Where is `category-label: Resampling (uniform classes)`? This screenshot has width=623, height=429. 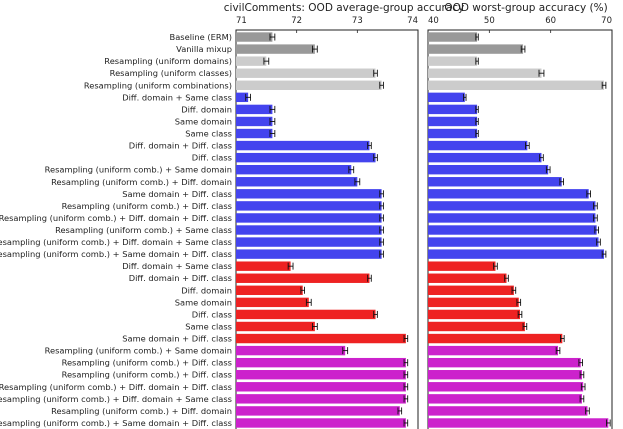
category-label: Resampling (uniform classes) is located at coordinates (171, 73).